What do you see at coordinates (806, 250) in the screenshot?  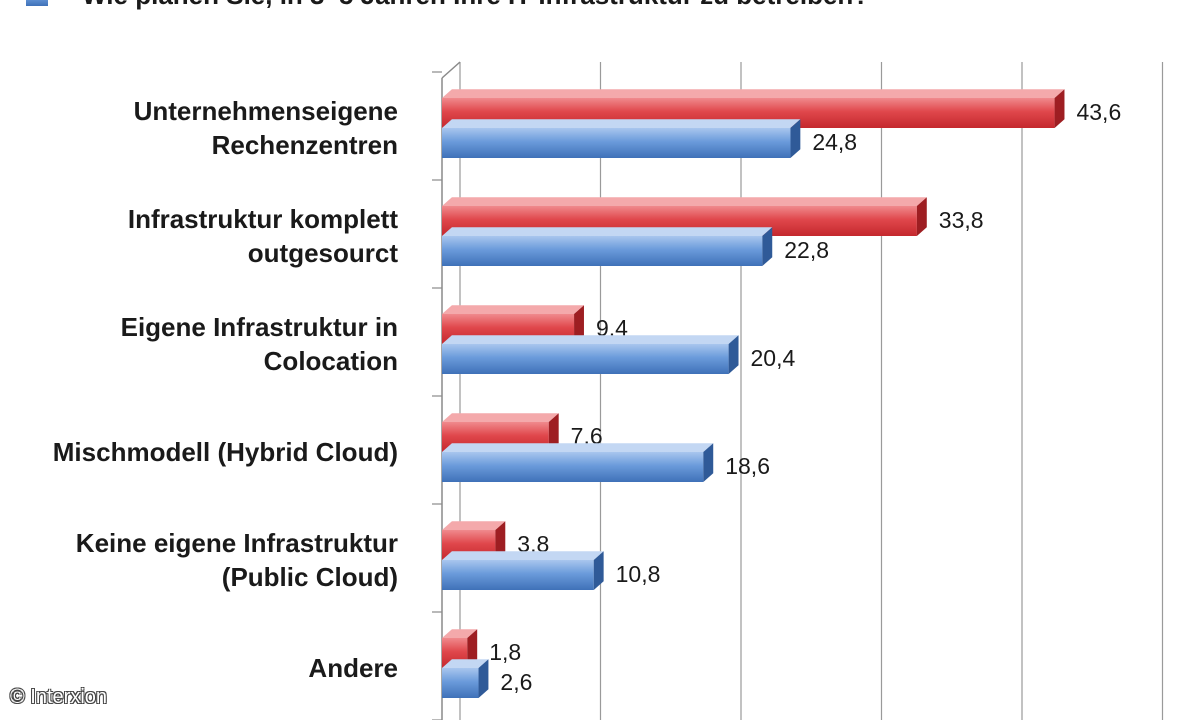 I see `data-label: 22,8` at bounding box center [806, 250].